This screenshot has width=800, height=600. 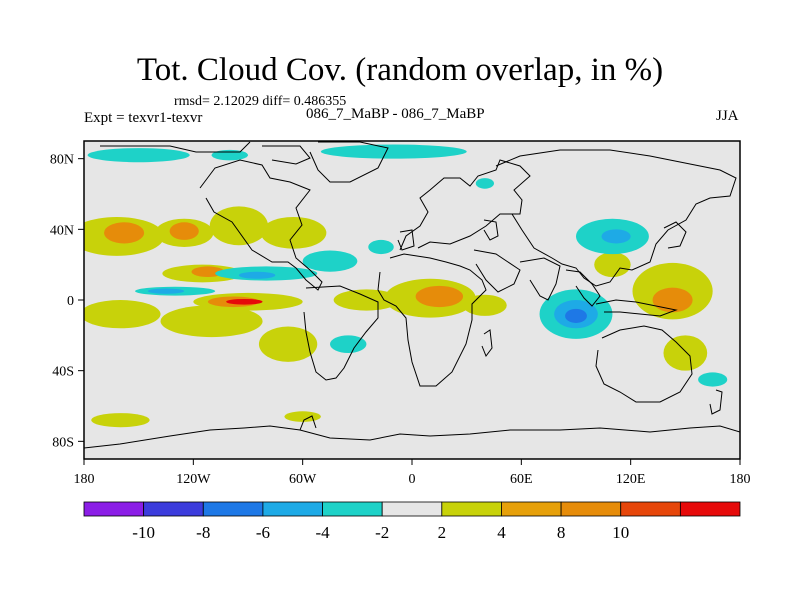 What do you see at coordinates (322, 532) in the screenshot?
I see `colorbar-label: -4` at bounding box center [322, 532].